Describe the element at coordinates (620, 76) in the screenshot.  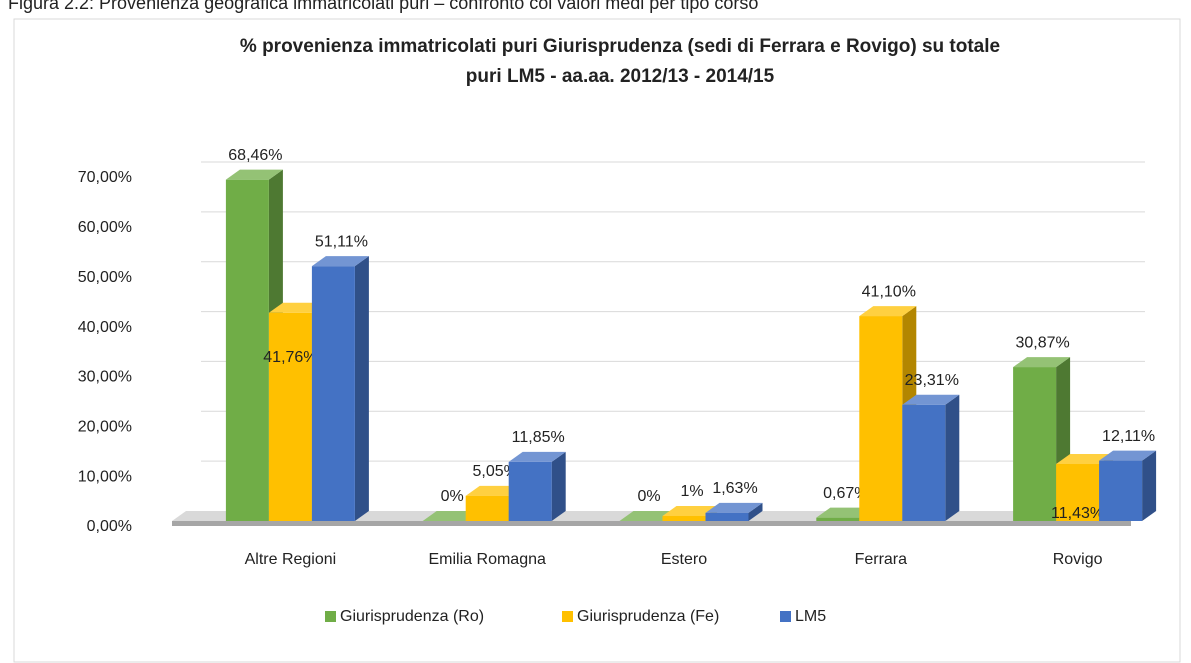
I see `chart-title: puri LM5 - aa.aa. 2012/13 - 2014/15` at that location.